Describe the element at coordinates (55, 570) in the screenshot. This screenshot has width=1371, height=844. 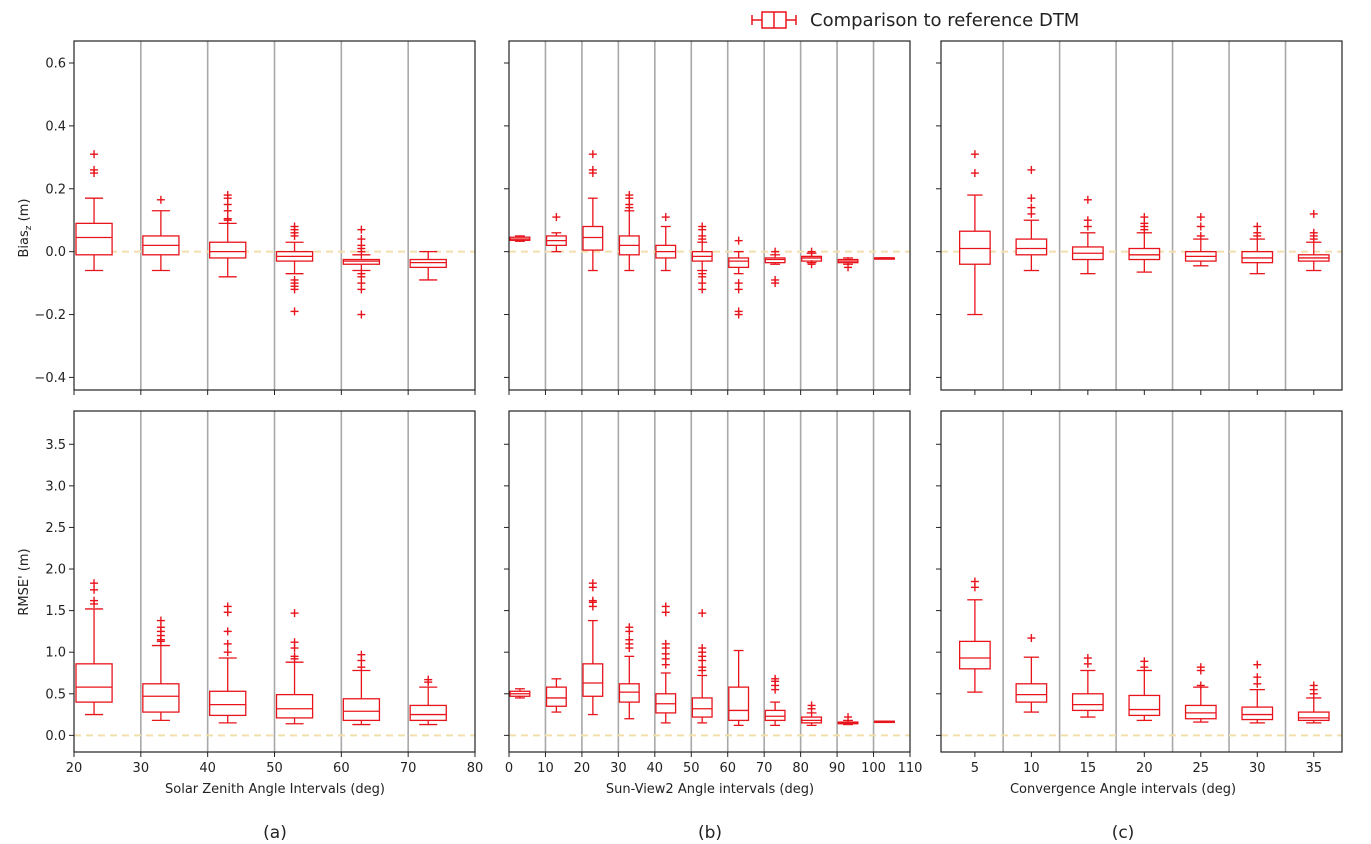
I see `y-tick-label: 2.0` at that location.